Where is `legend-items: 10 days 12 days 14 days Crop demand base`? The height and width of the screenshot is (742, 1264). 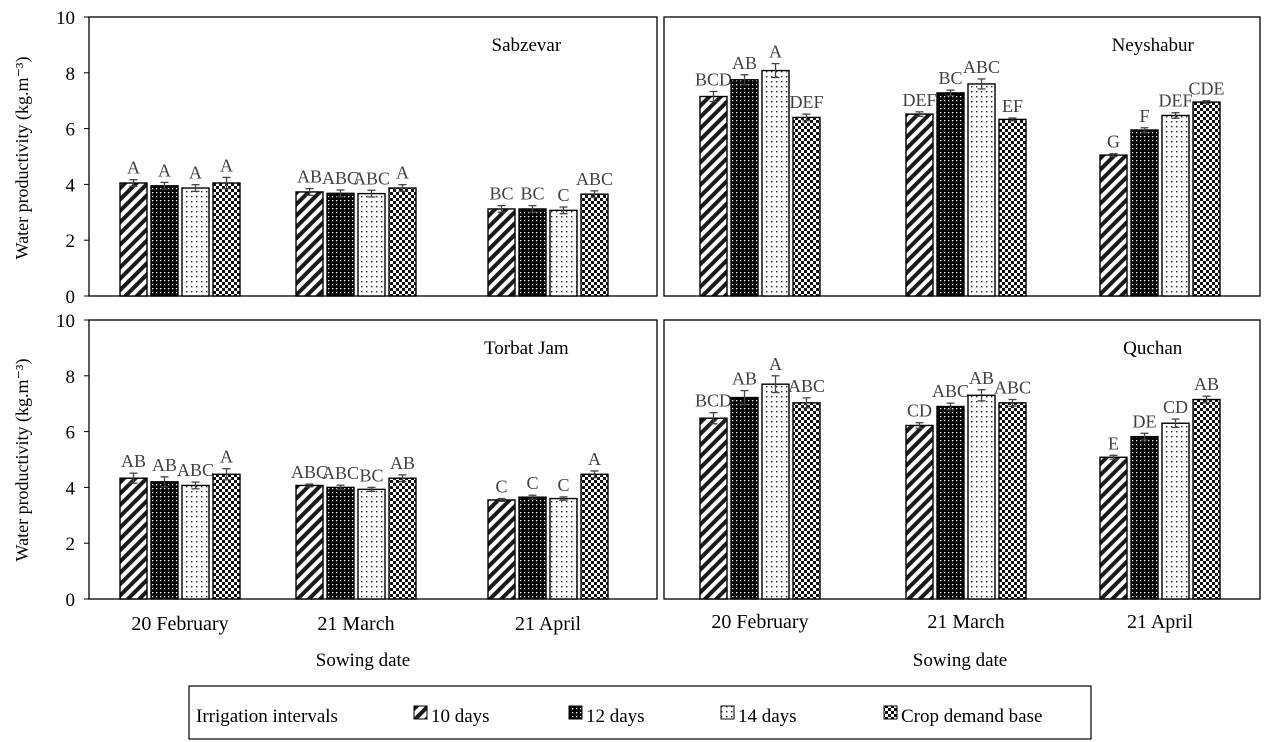
legend-items: 10 days 12 days 14 days Crop demand base is located at coordinates (727, 716).